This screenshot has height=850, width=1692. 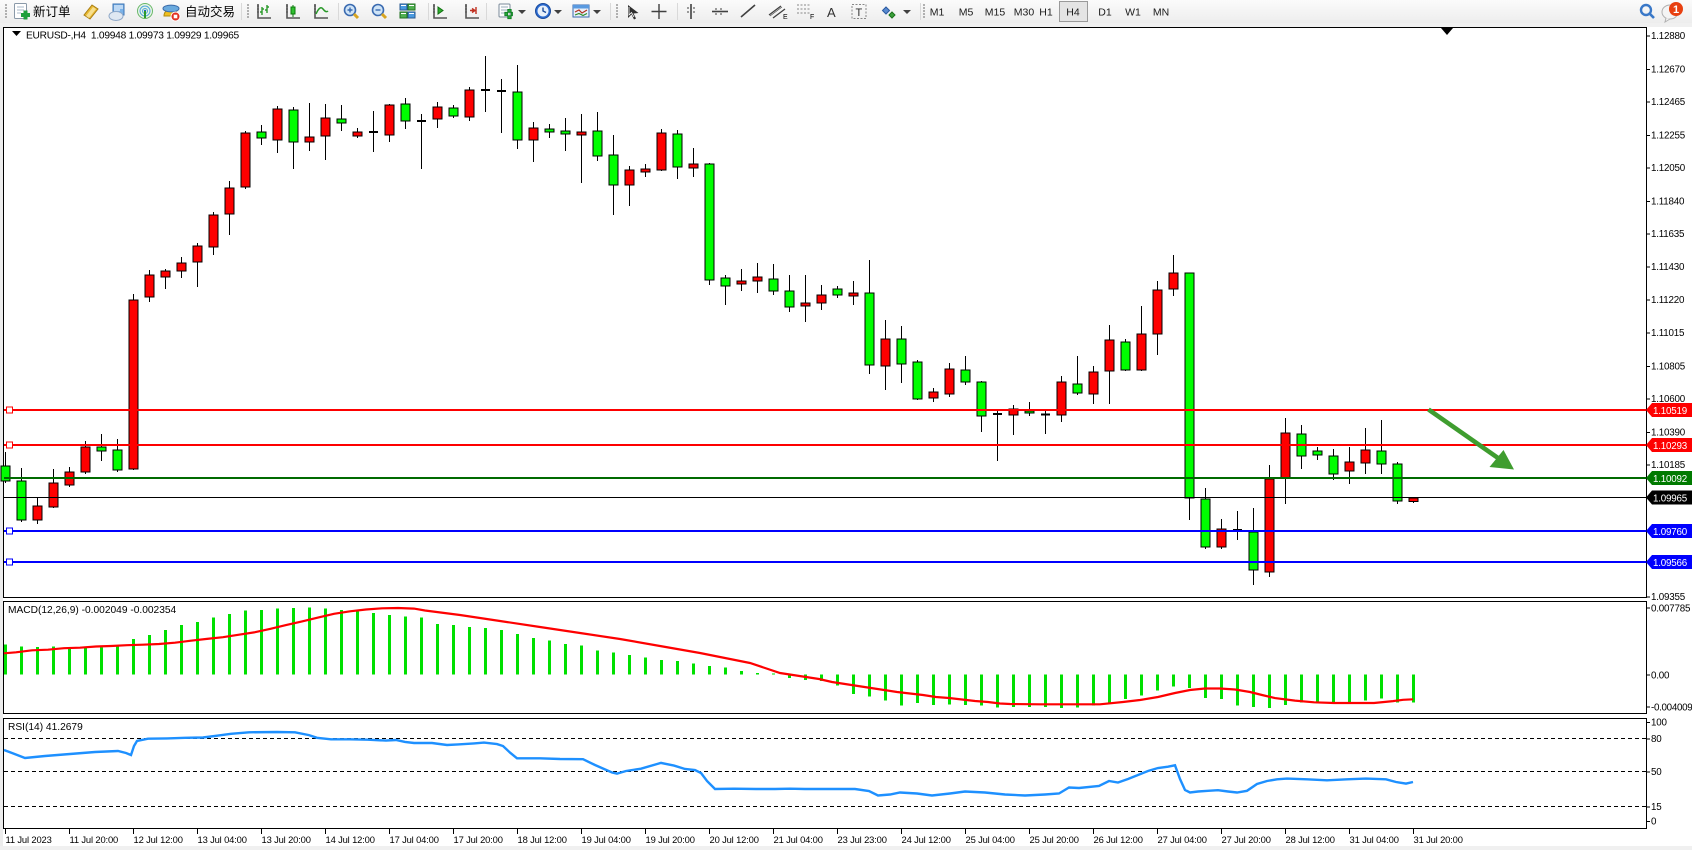 What do you see at coordinates (1676, 10) in the screenshot?
I see `svg-text: 1` at bounding box center [1676, 10].